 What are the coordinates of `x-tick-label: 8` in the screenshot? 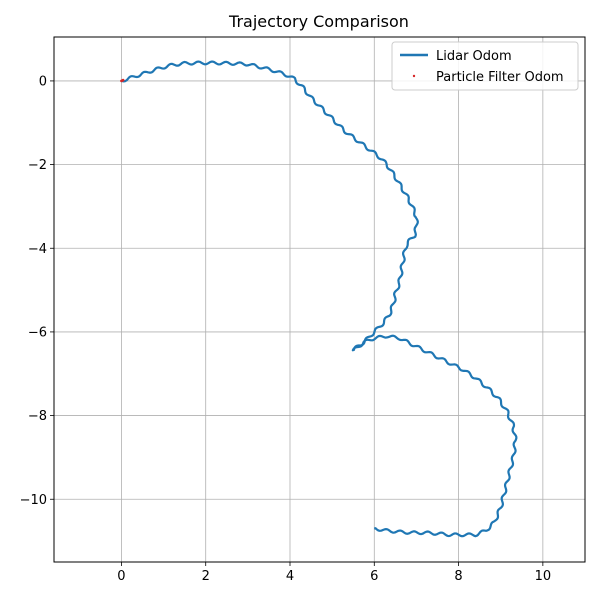 It's located at (458, 576).